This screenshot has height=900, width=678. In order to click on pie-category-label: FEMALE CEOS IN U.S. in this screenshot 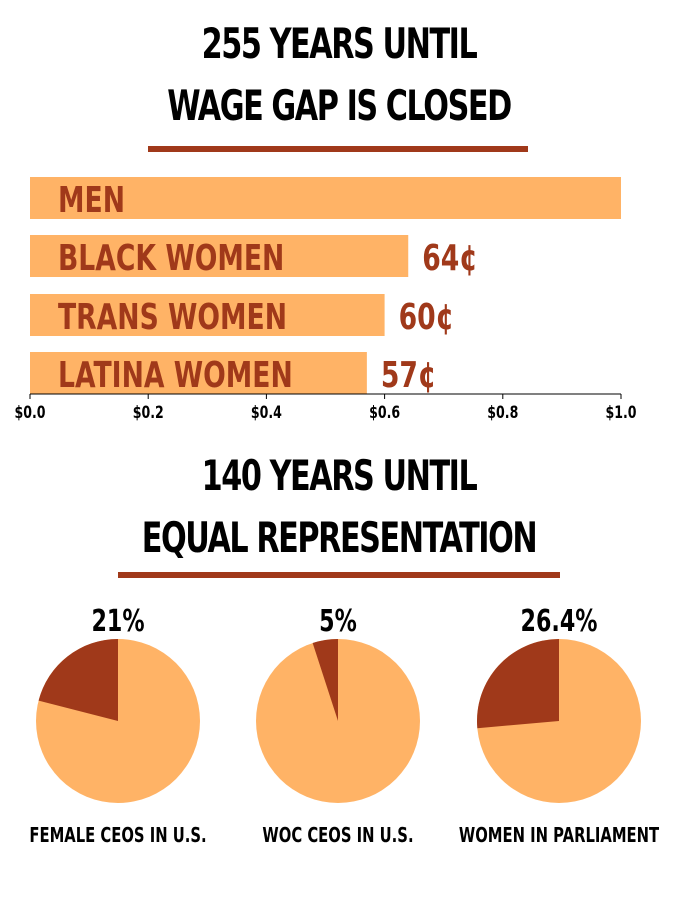, I will do `click(117, 836)`.